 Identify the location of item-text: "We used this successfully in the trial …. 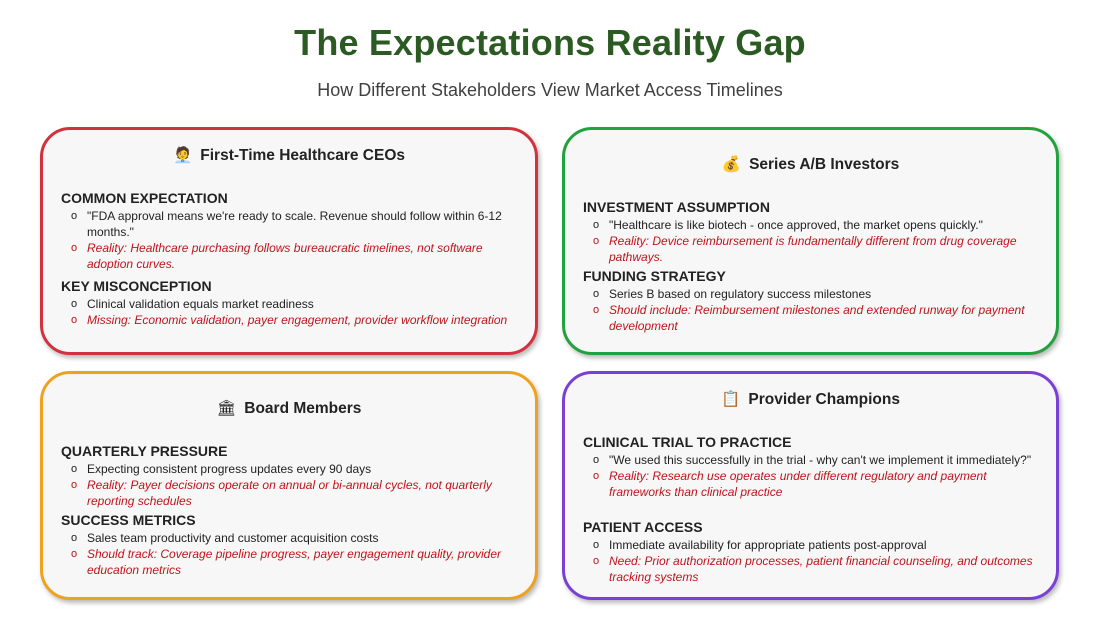
(820, 460).